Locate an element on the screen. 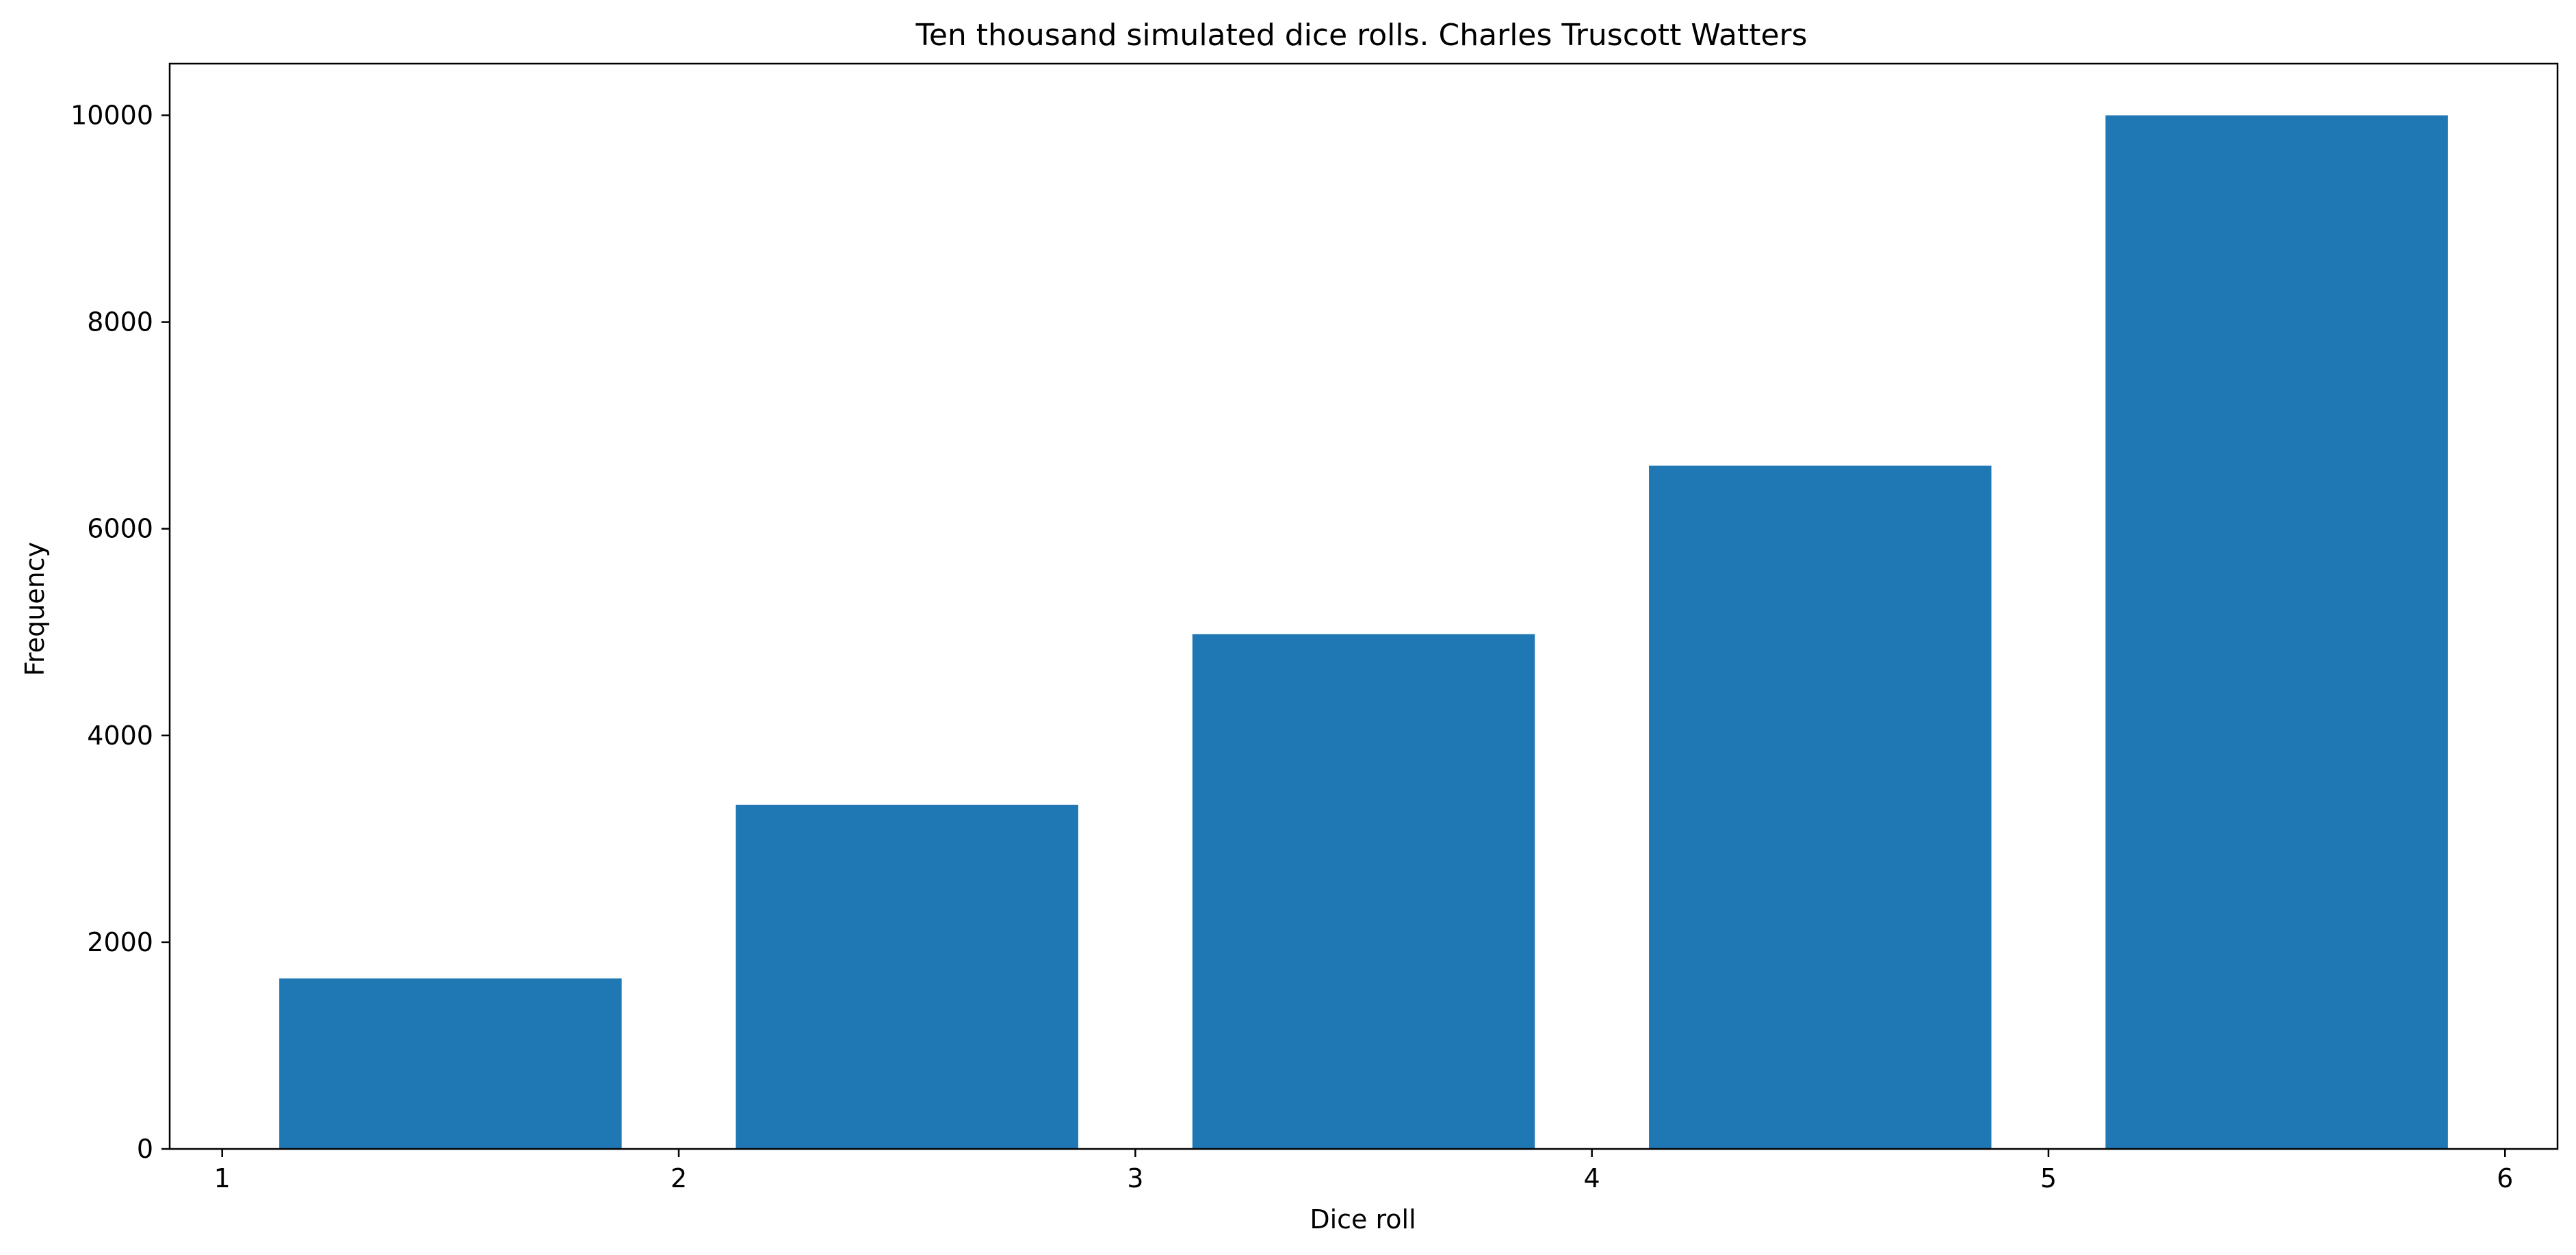 Image resolution: width=2576 pixels, height=1255 pixels. y-axis-ticks: 0 2000 4000 6000 8000 10000 is located at coordinates (120, 632).